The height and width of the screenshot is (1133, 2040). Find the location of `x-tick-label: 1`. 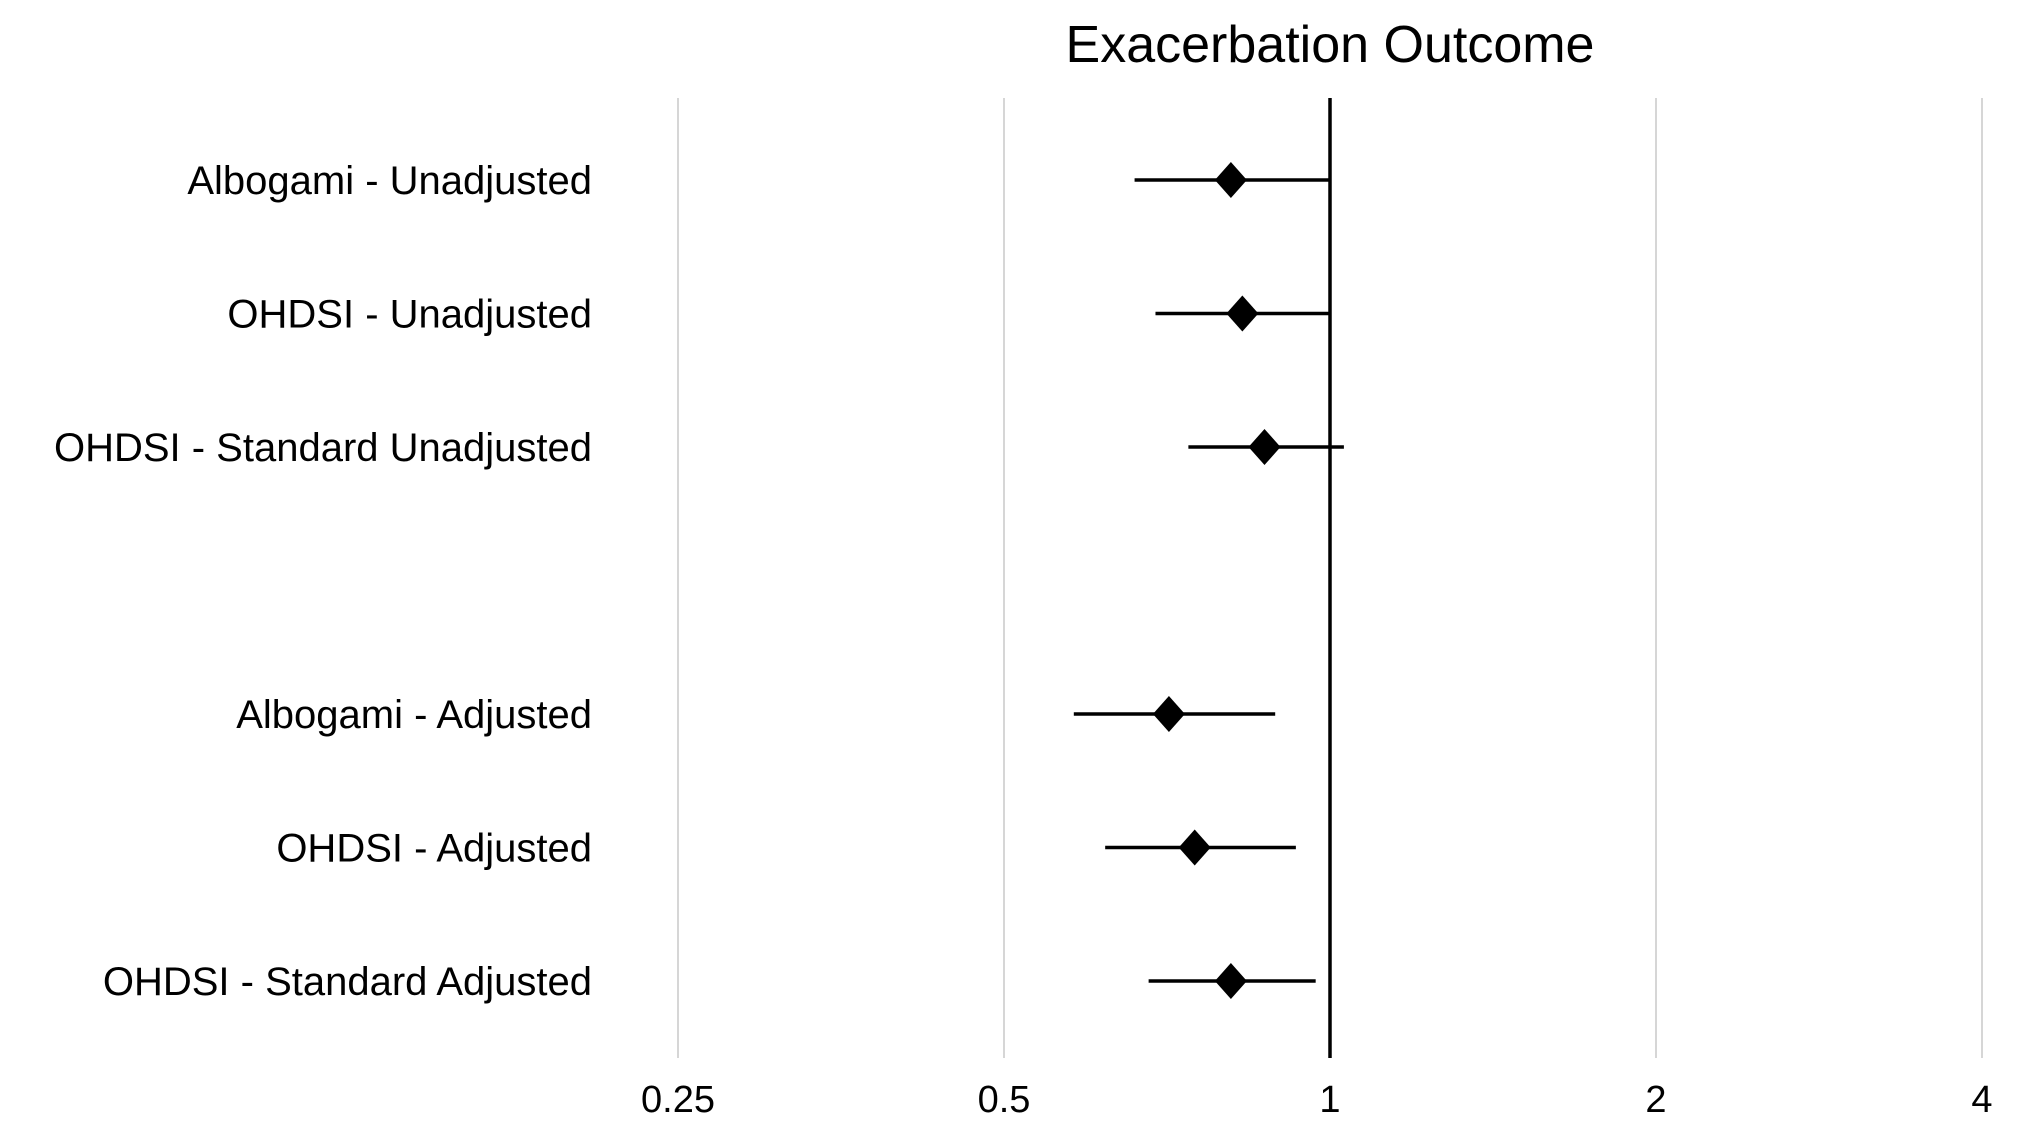

x-tick-label: 1 is located at coordinates (1329, 1100).